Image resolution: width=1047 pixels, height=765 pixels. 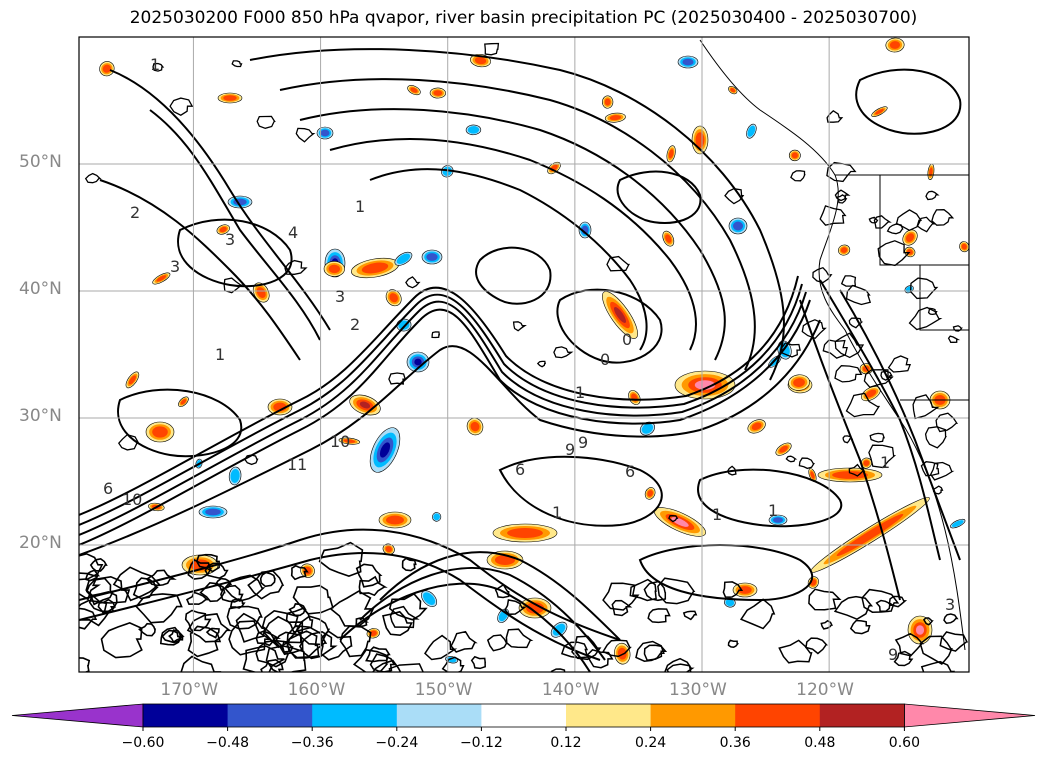 What do you see at coordinates (825, 690) in the screenshot?
I see `lon-label: 120°W` at bounding box center [825, 690].